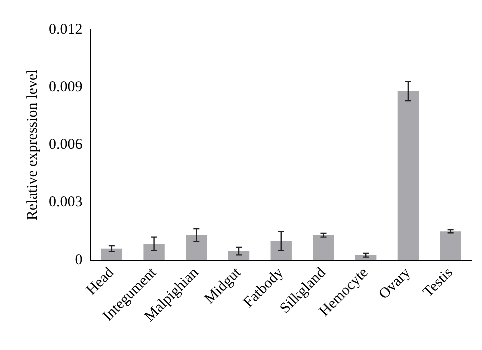  I want to click on y-tick-label: 0, so click(79, 260).